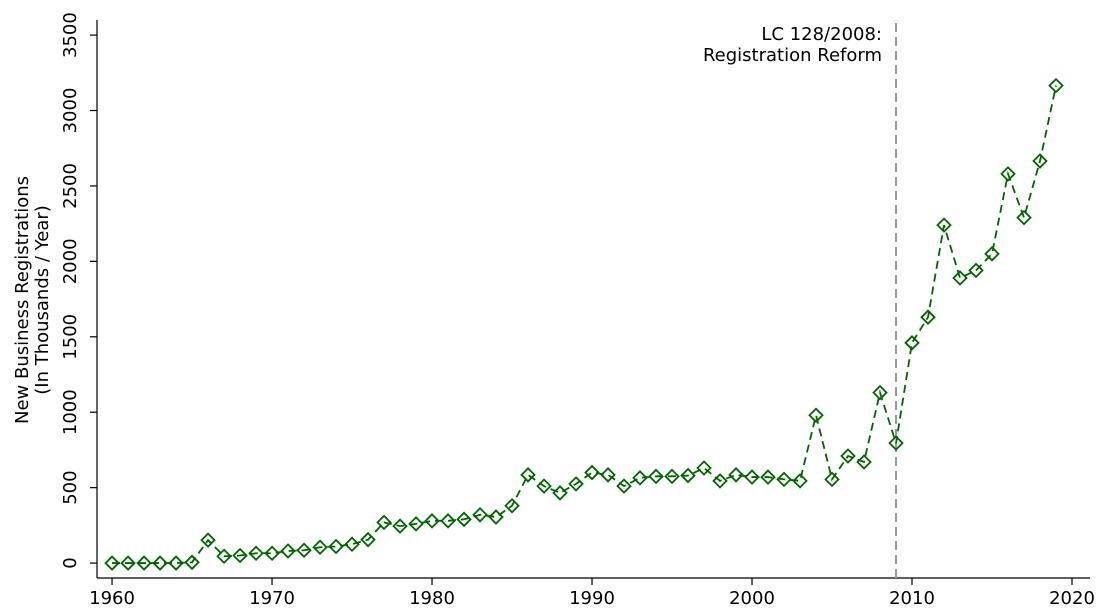 This screenshot has height=614, width=1106. Describe the element at coordinates (42, 300) in the screenshot. I see `y-axis-label: (In Thousands / Year)` at that location.